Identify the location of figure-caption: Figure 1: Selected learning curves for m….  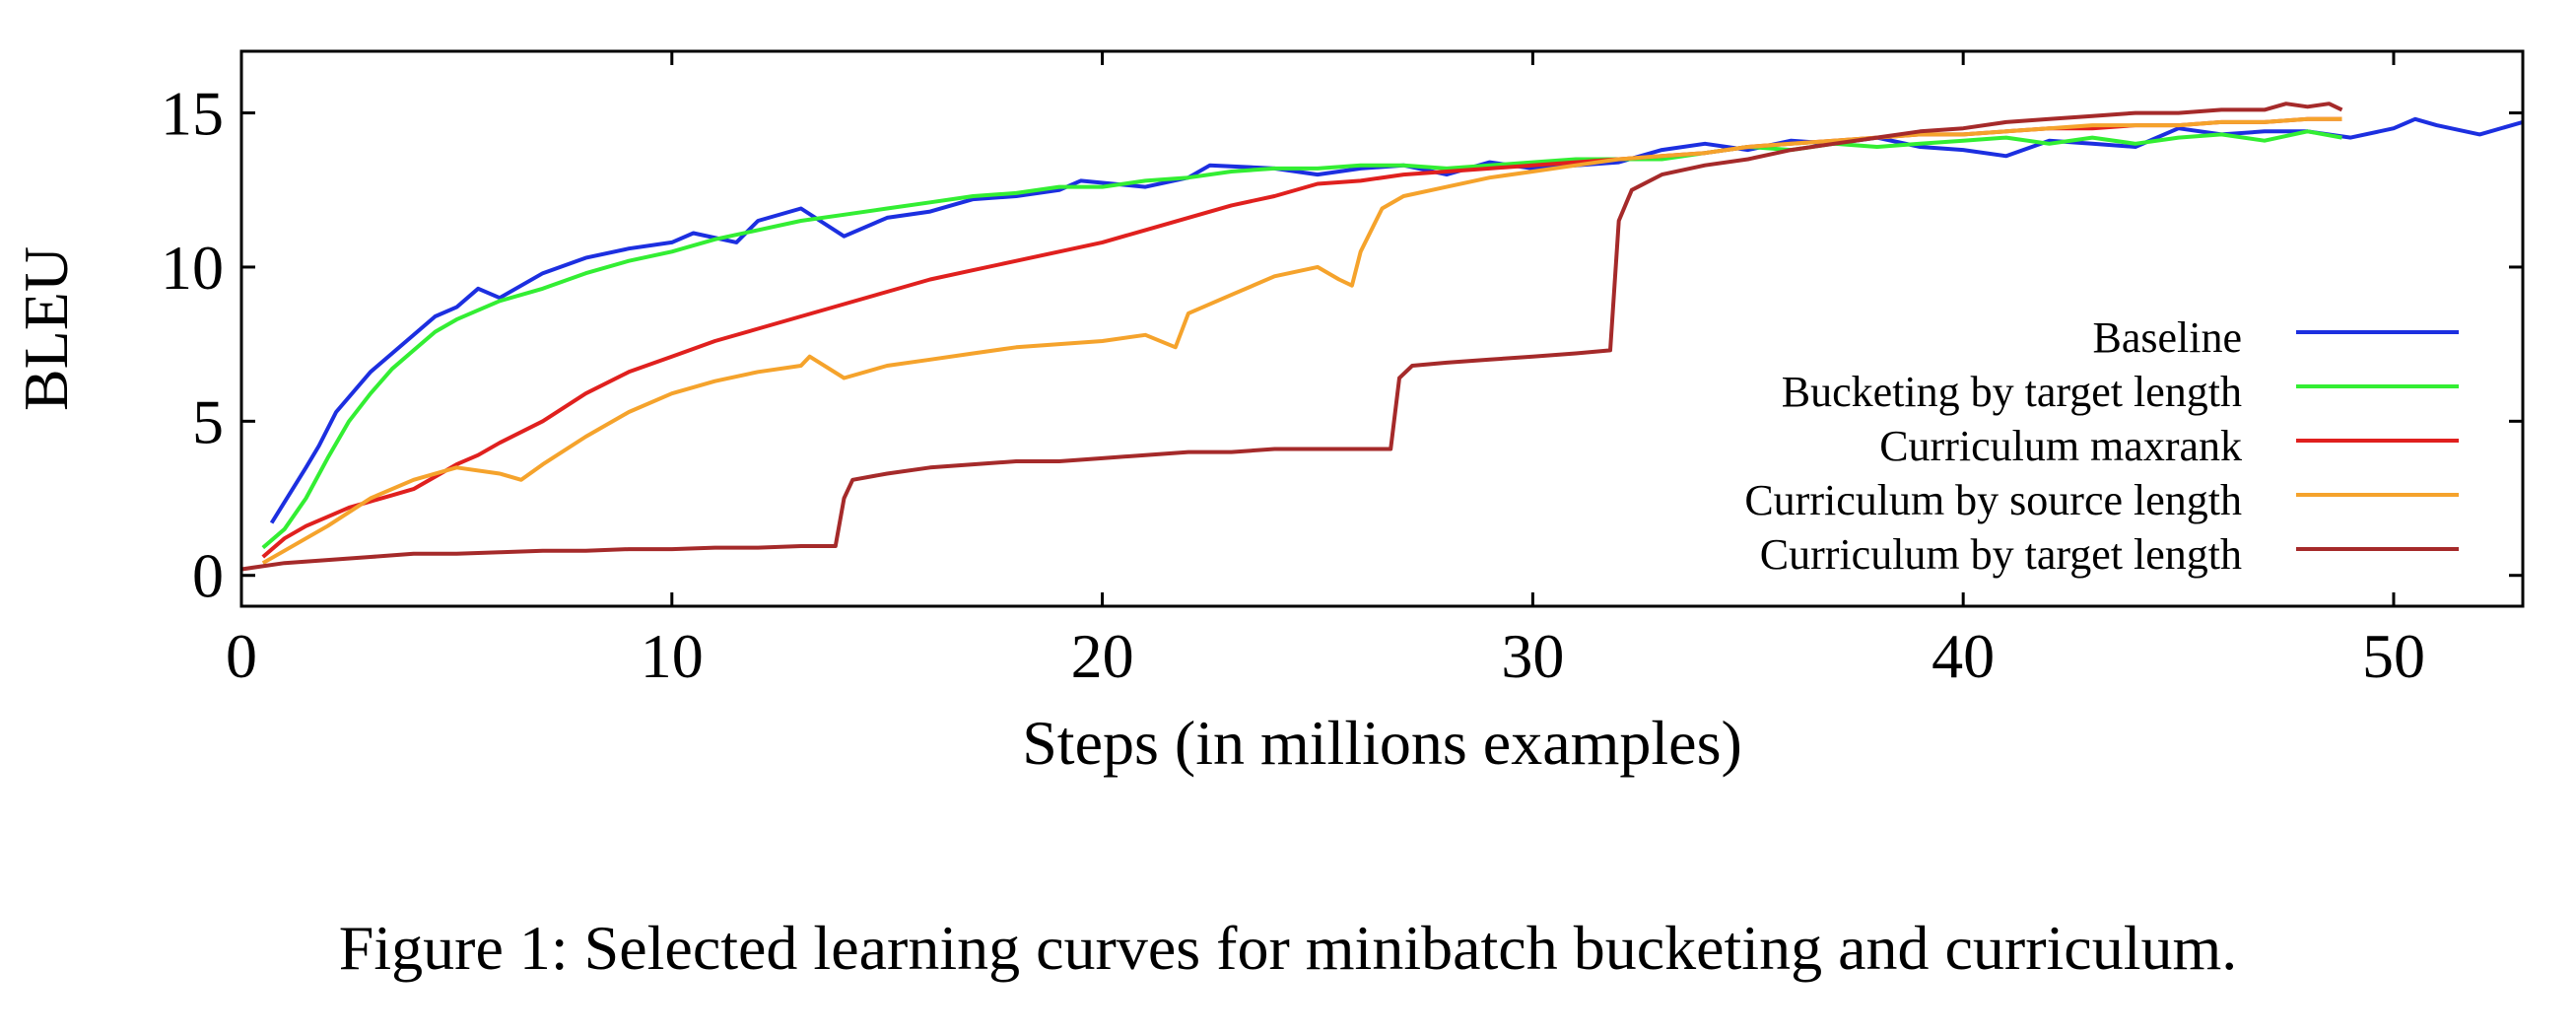
(1288, 948).